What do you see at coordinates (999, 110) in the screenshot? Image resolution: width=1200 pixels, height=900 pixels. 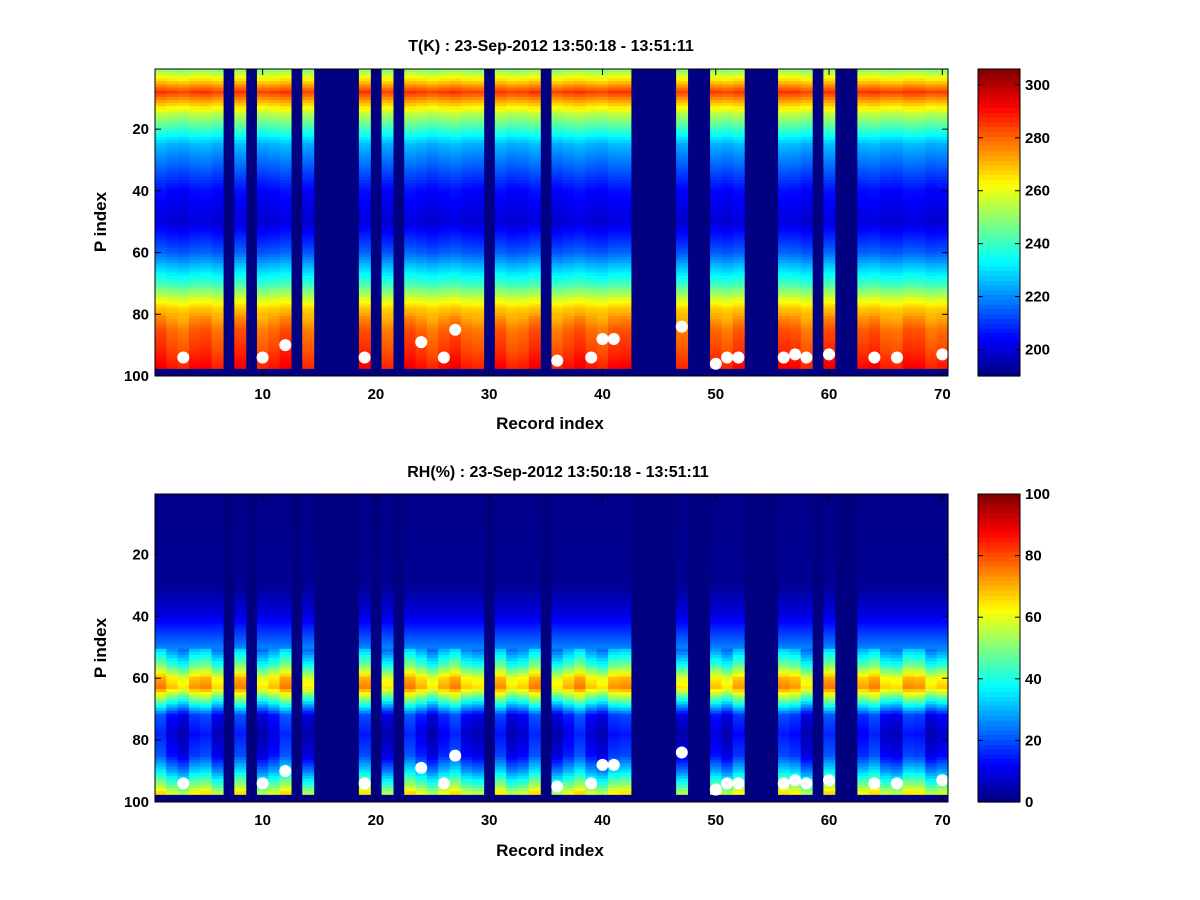 I see `colorbar-swatch` at bounding box center [999, 110].